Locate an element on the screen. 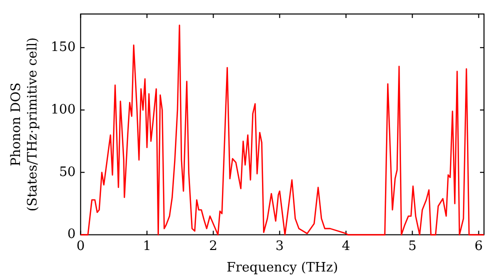 Image resolution: width=500 pixels, height=280 pixels. x-axis-title: Frequency (THz) is located at coordinates (282, 268).